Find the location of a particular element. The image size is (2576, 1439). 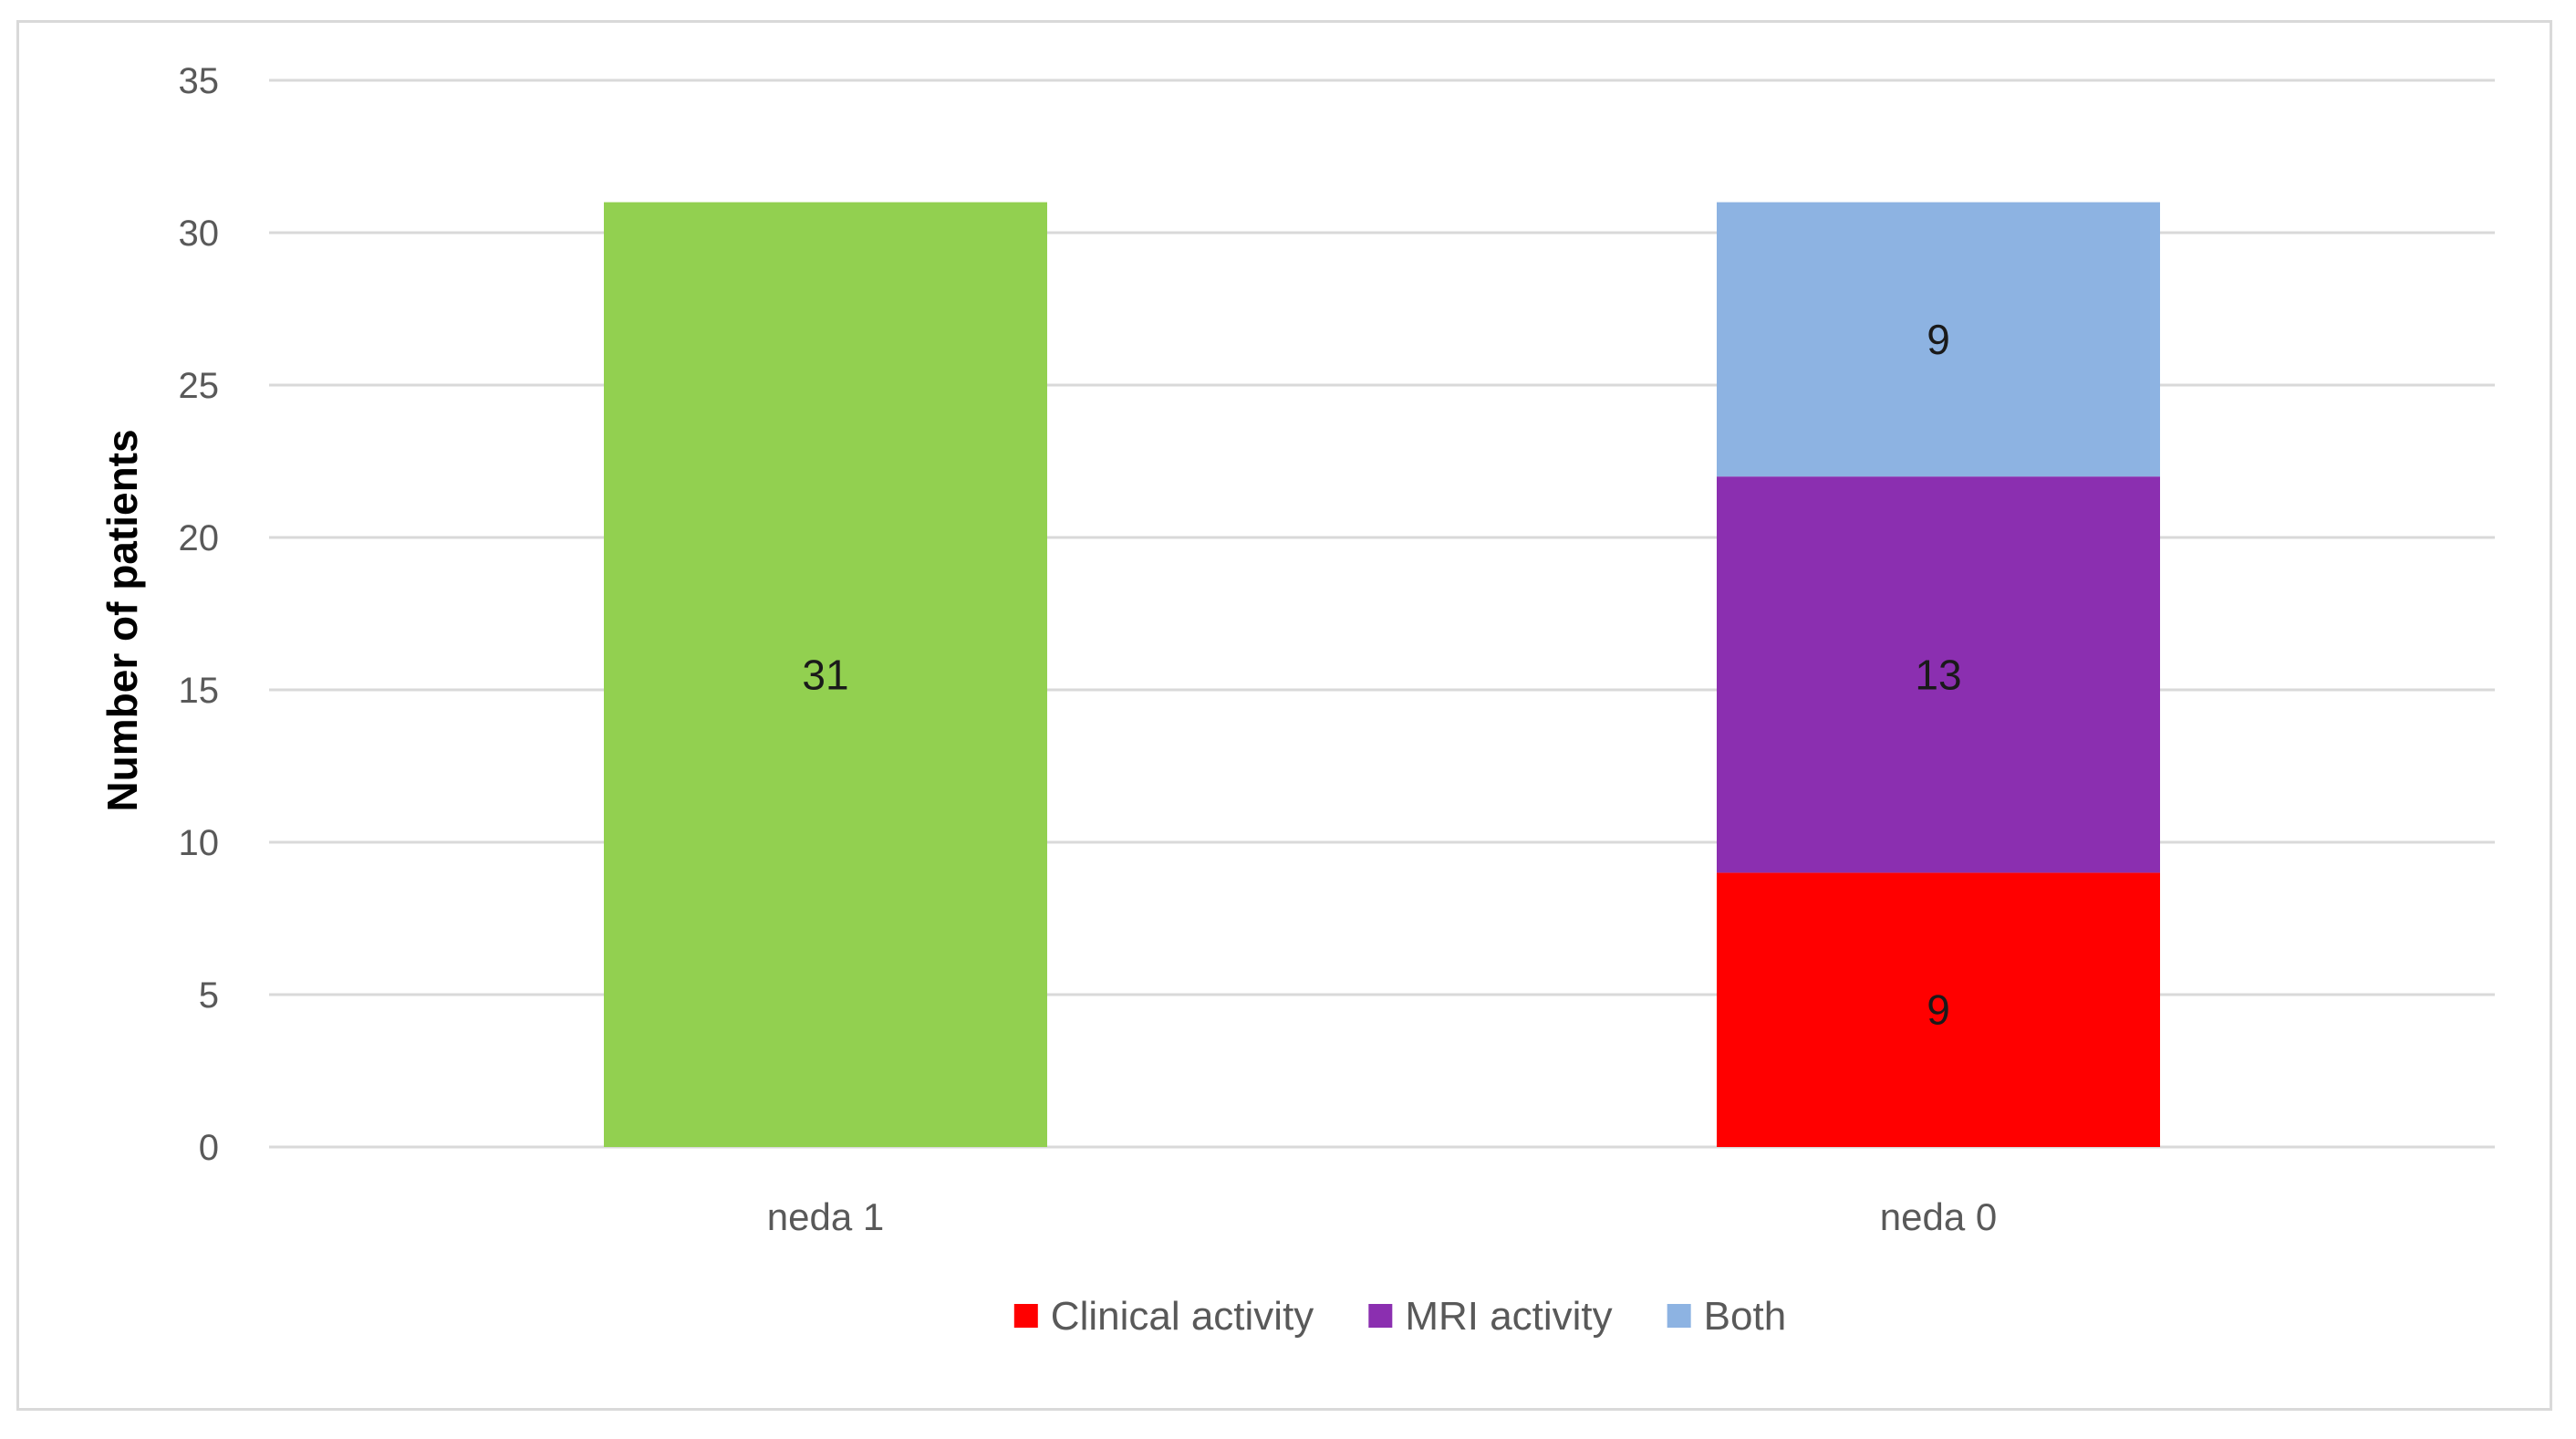

x-category-label: neda 0 is located at coordinates (1938, 1216).